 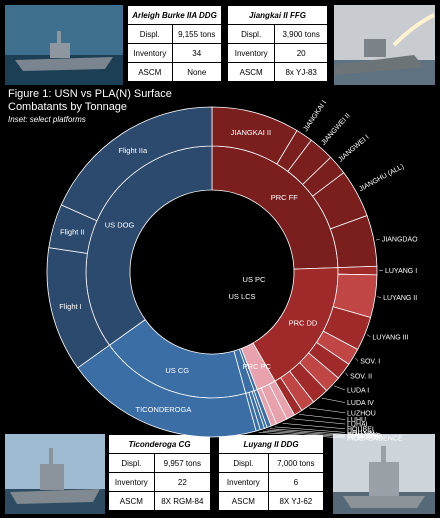 I want to click on outer-label-jianghu-all: JIANGHU (ALL), so click(x=381, y=178).